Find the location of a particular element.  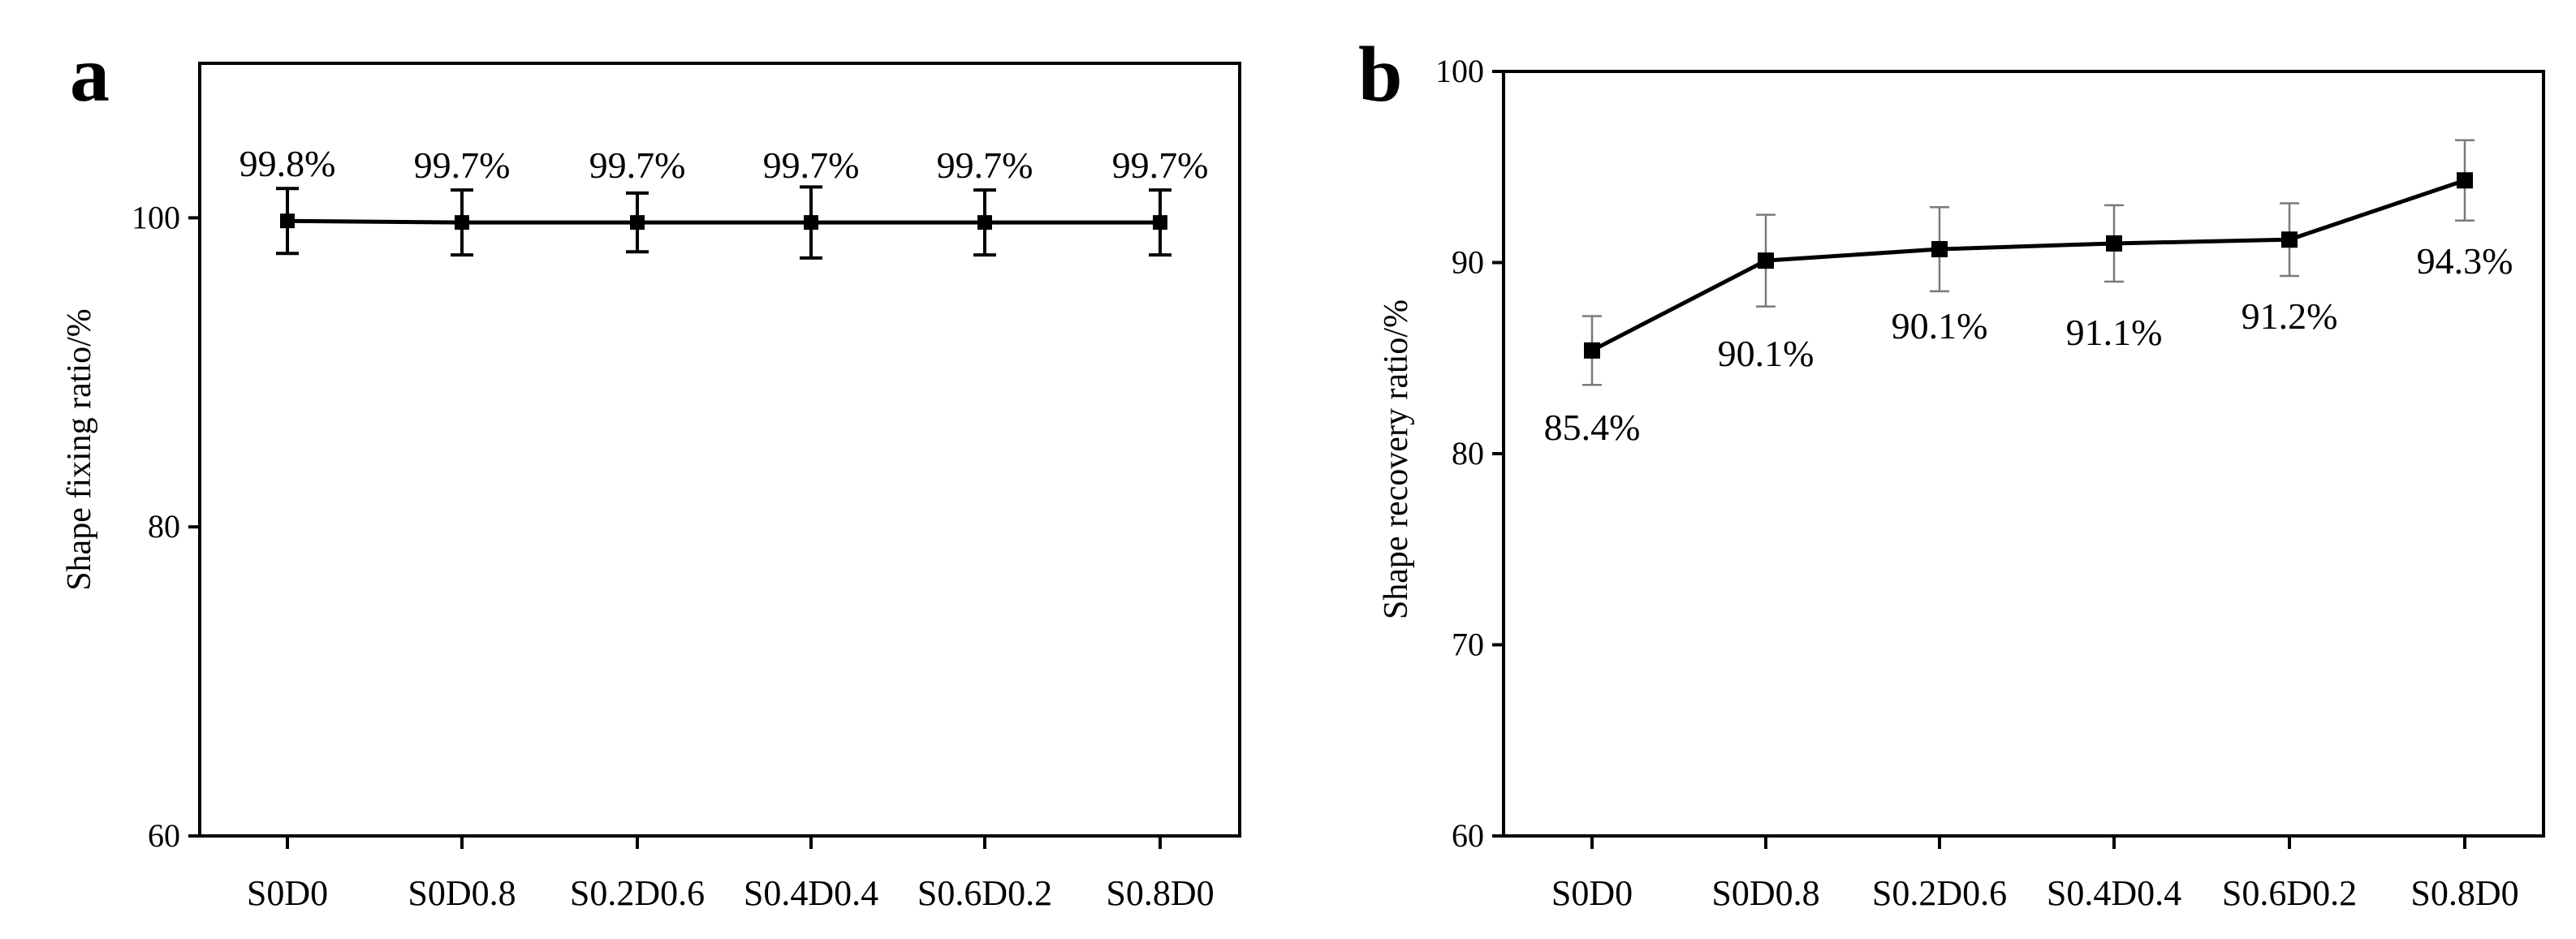

x-tick-label-b: S0D0.8 is located at coordinates (1765, 893).